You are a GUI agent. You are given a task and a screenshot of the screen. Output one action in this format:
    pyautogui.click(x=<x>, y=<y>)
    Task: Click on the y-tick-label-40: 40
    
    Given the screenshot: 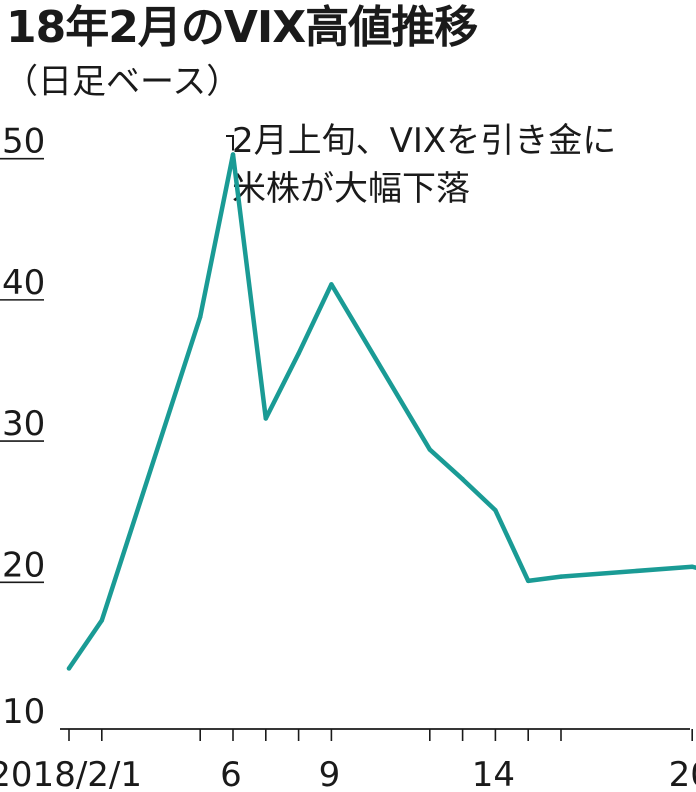 What is the action you would take?
    pyautogui.click(x=23, y=283)
    